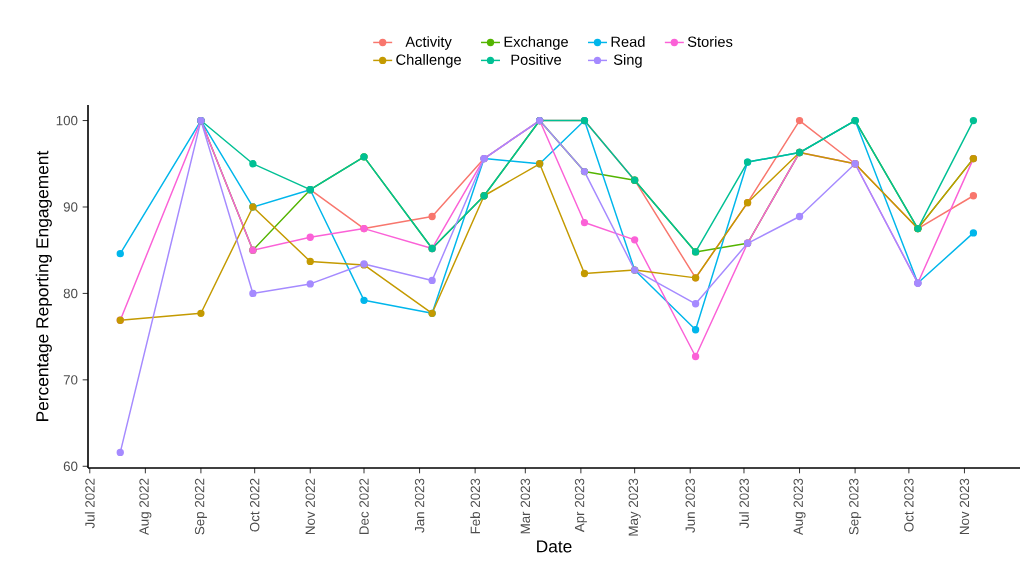 Image resolution: width=1036 pixels, height=583 pixels. Describe the element at coordinates (89, 503) in the screenshot. I see `x-tick-label: Jul 2022` at that location.